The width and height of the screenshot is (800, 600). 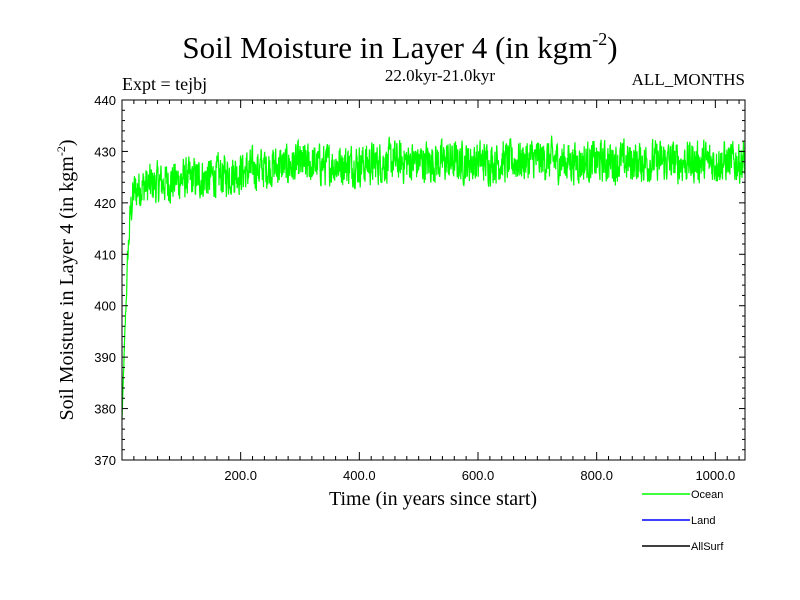 What do you see at coordinates (105, 254) in the screenshot?
I see `y-tick-label: 410` at bounding box center [105, 254].